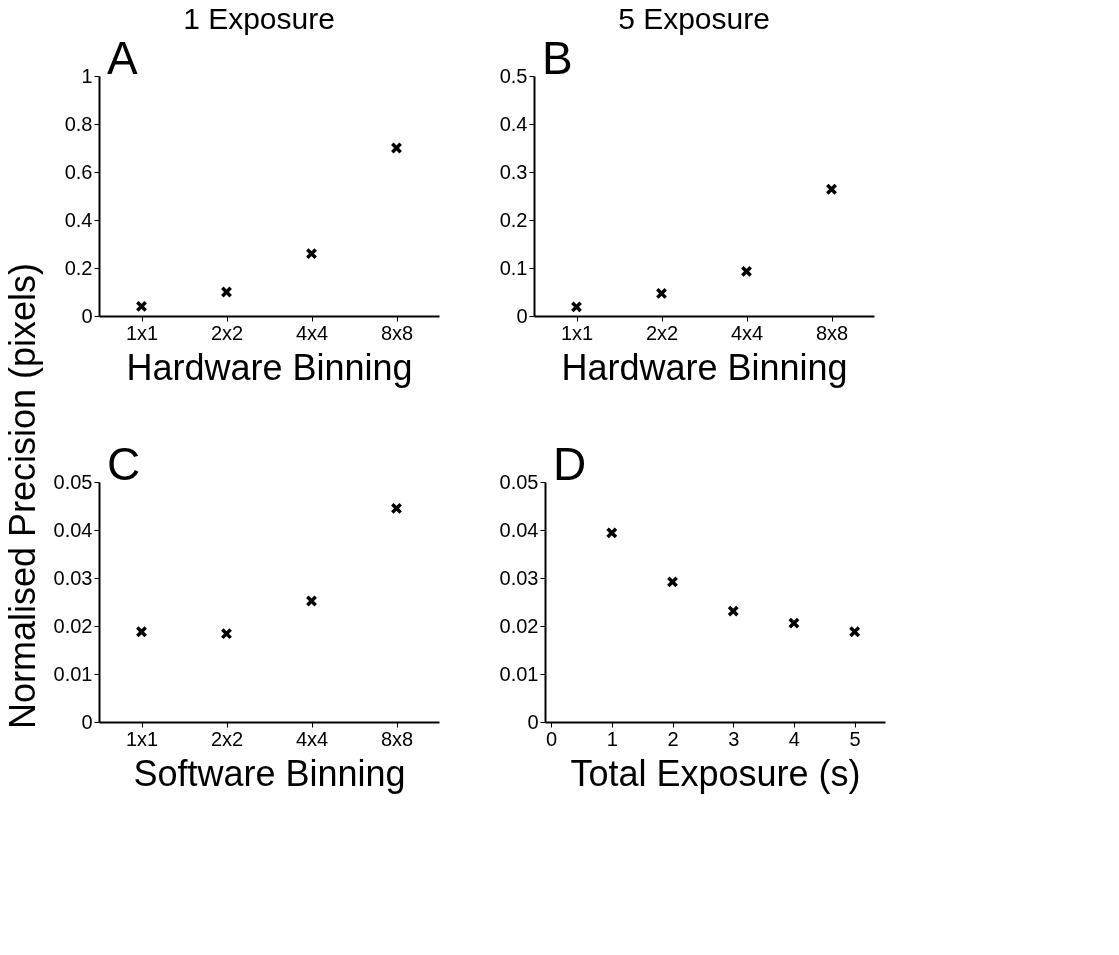  I want to click on y-tick-label: 1, so click(87, 75).